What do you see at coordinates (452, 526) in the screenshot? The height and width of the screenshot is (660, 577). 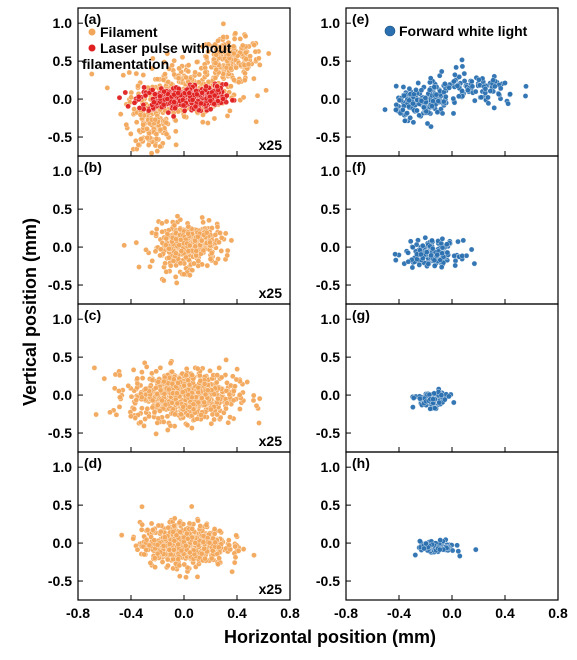 I see `plot-frame` at bounding box center [452, 526].